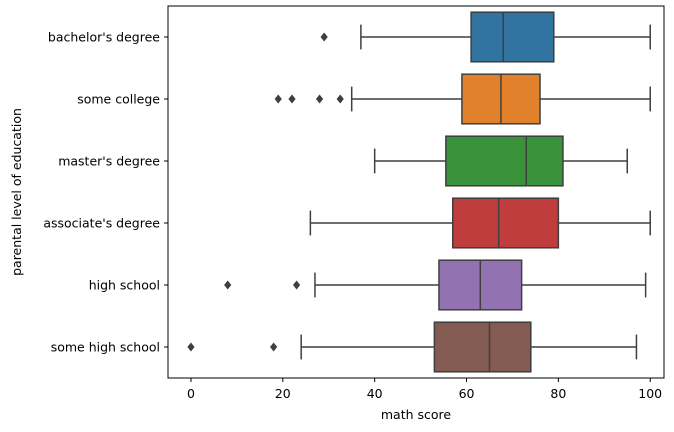  Describe the element at coordinates (283, 393) in the screenshot. I see `x-tick-label: 20` at that location.